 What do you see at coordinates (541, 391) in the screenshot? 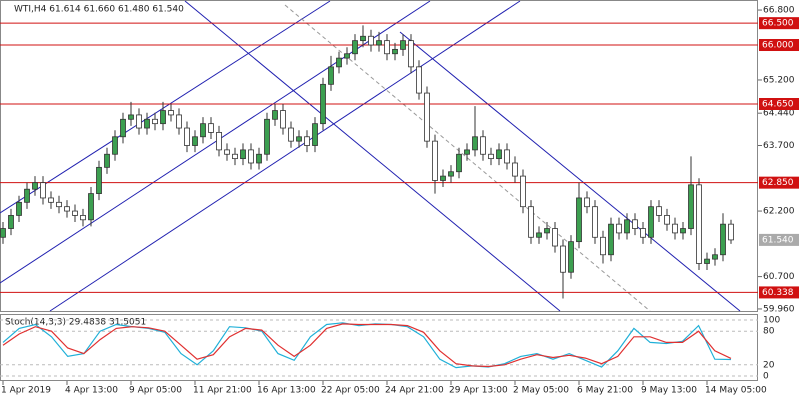
I see `x-tick-label: 2 May 05:00` at bounding box center [541, 391].